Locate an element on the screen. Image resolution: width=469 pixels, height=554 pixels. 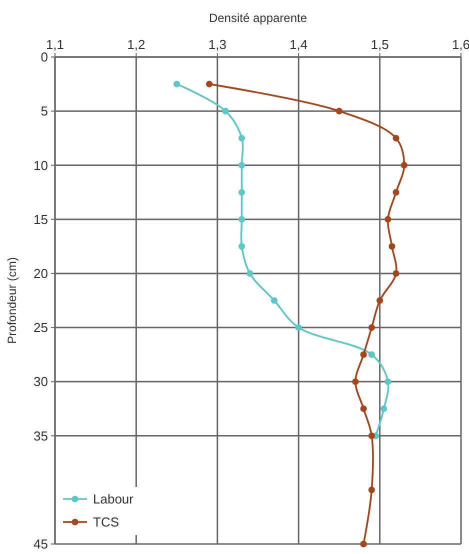
y-tick-label: 0 is located at coordinates (44, 57).